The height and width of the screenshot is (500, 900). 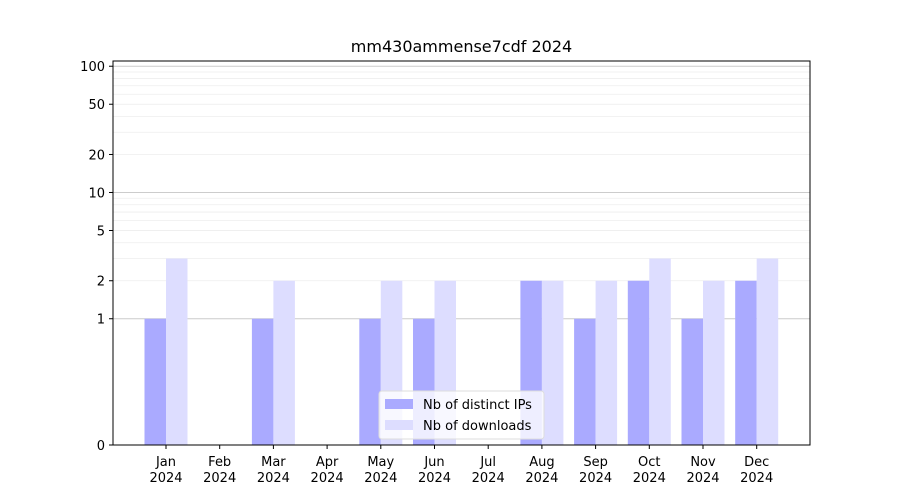 I want to click on y-tick-label: 100, so click(x=92, y=67).